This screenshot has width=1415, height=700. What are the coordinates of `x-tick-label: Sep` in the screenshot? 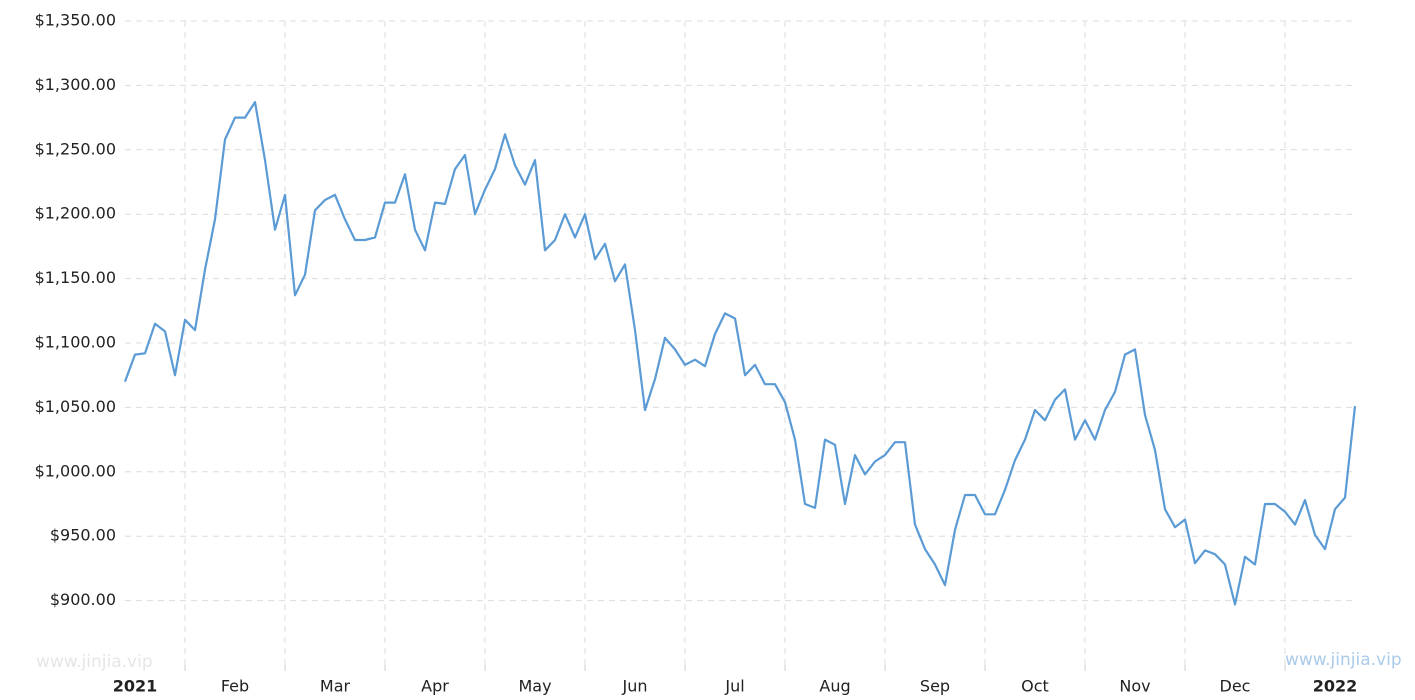 It's located at (935, 686).